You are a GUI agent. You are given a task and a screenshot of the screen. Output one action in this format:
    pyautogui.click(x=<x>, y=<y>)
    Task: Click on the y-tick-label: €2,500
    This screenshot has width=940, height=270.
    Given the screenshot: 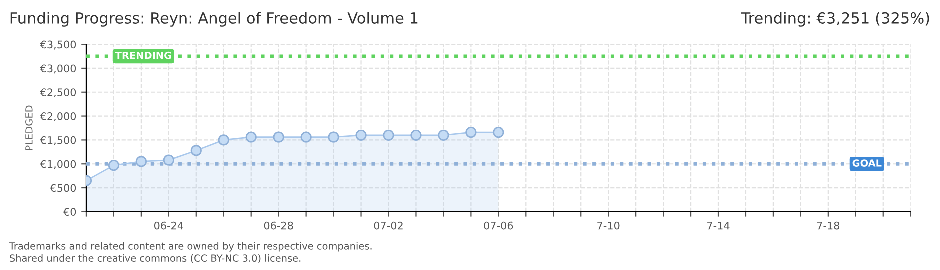 What is the action you would take?
    pyautogui.click(x=58, y=93)
    